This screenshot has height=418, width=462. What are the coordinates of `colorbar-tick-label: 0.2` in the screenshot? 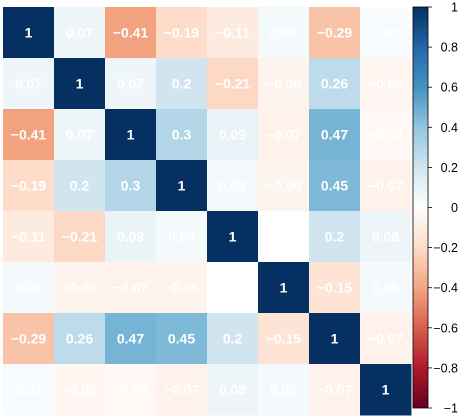 It's located at (449, 168).